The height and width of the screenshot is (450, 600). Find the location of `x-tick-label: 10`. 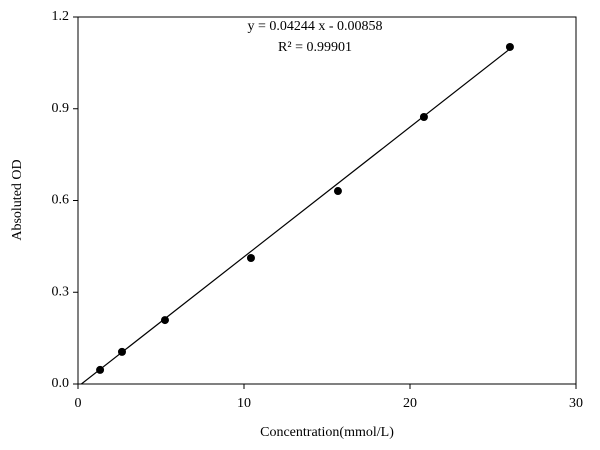

x-tick-label: 10 is located at coordinates (244, 403).